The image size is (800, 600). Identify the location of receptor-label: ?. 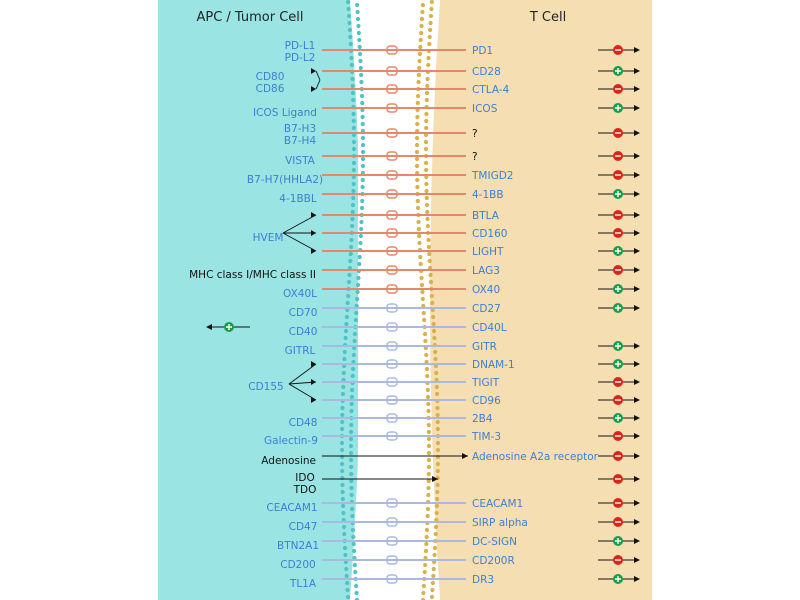
(475, 157).